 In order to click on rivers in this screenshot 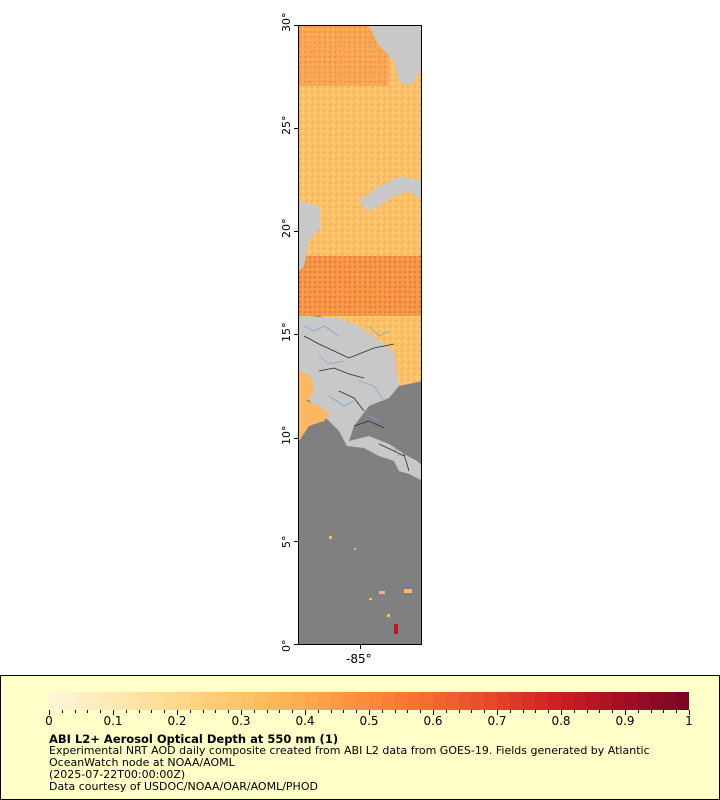, I will do `click(351, 391)`.